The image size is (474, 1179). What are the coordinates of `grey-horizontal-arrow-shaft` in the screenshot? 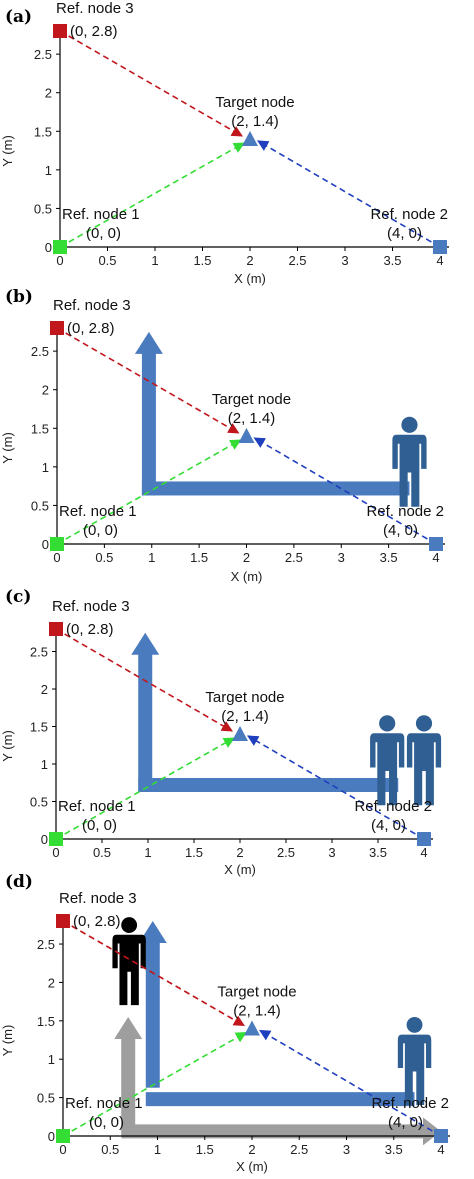 It's located at (272, 1131).